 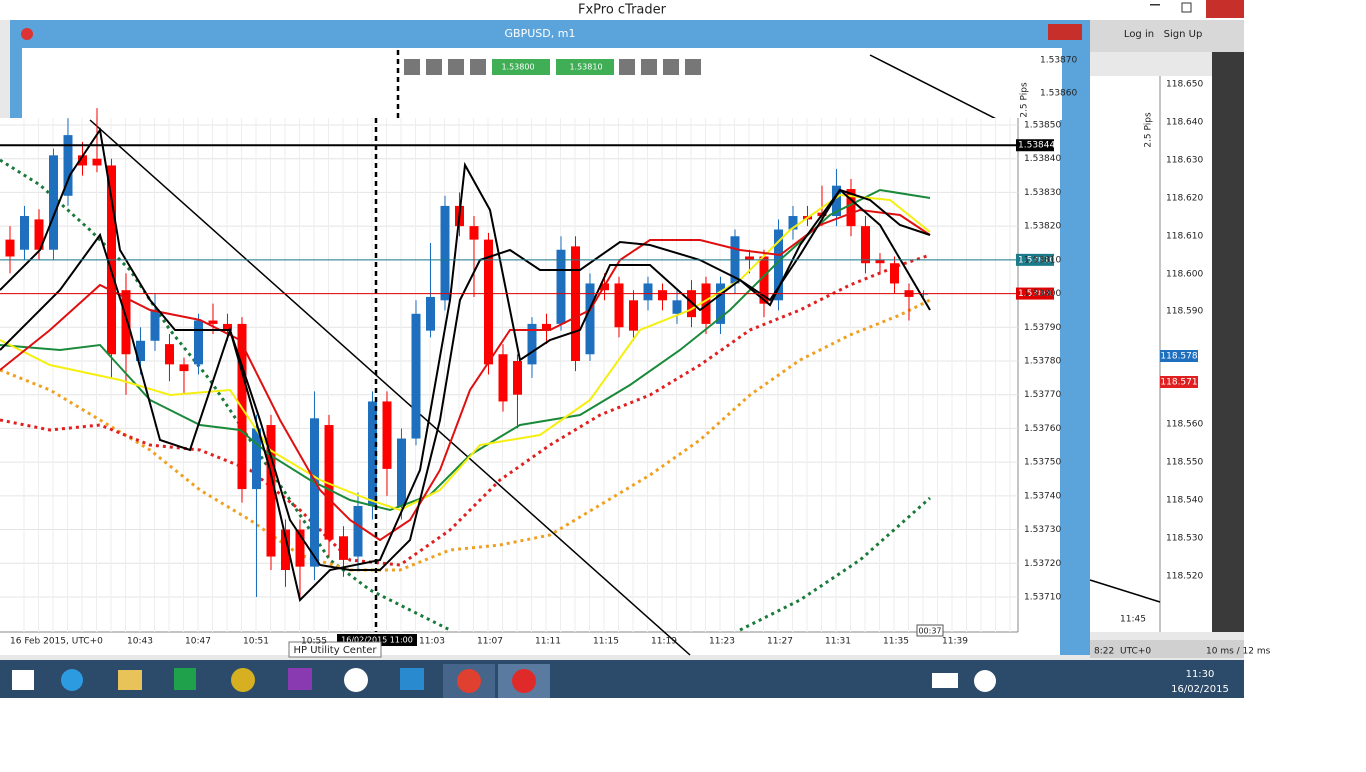 What do you see at coordinates (1135, 652) in the screenshot?
I see `status-item: UTC+0` at bounding box center [1135, 652].